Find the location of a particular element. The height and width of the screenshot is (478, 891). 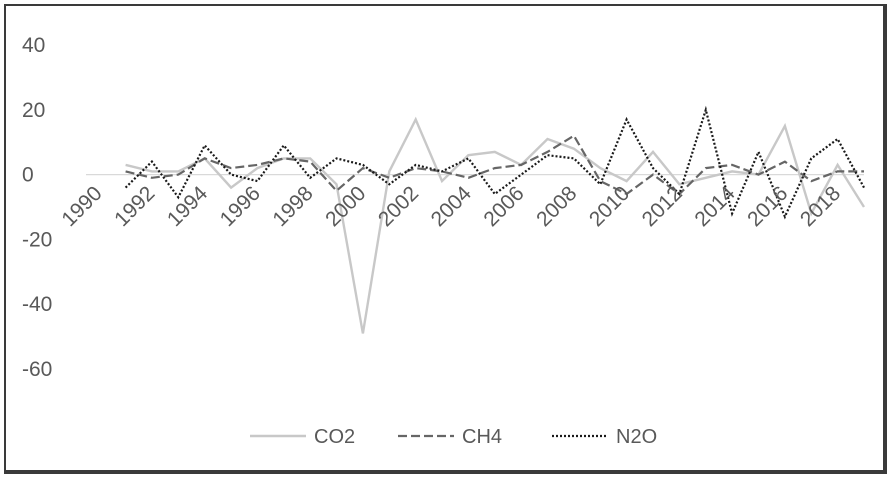

x-tick-label: 1990 is located at coordinates (81, 206).